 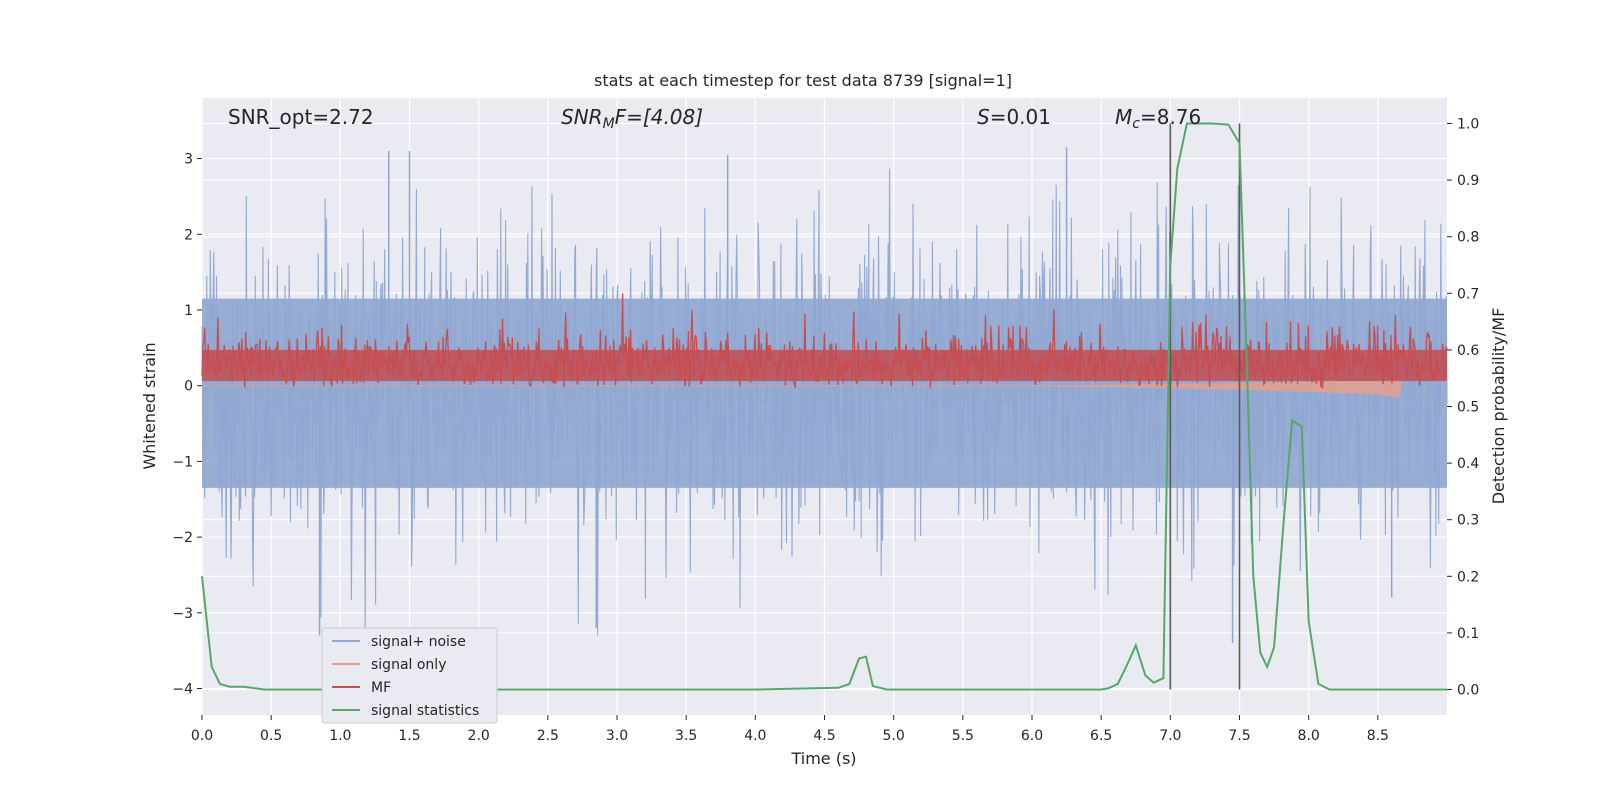 I want to click on x-tick-label: 0.5, so click(x=271, y=736).